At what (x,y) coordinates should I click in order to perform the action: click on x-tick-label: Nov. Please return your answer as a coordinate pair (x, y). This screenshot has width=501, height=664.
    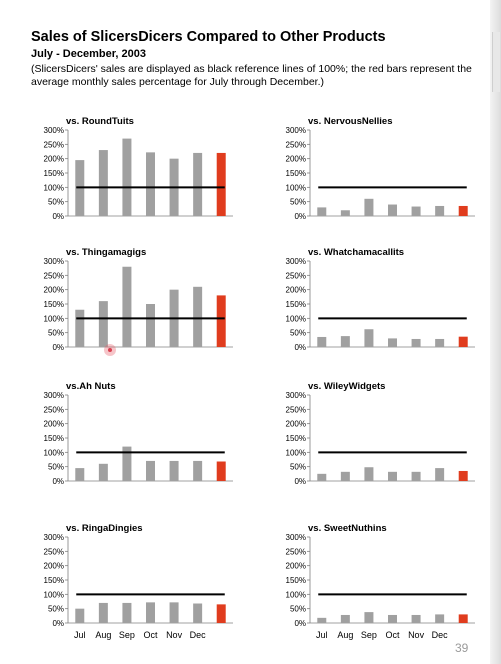
    Looking at the image, I should click on (416, 635).